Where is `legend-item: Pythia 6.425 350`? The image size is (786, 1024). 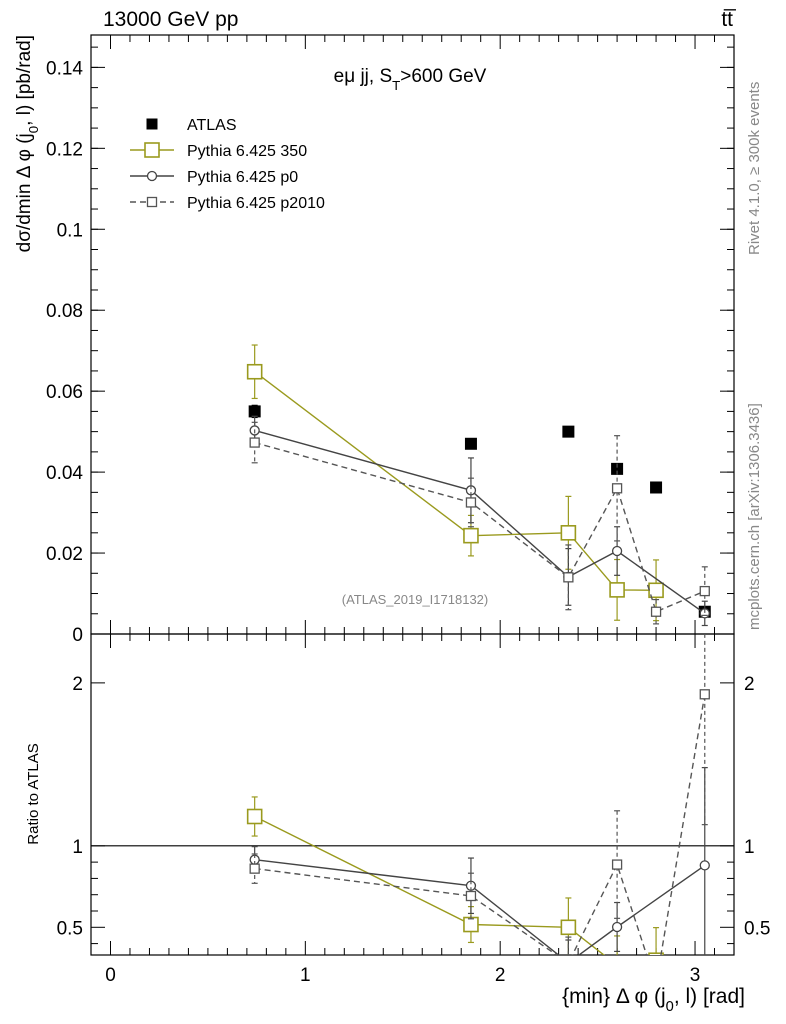
legend-item: Pythia 6.425 350 is located at coordinates (218, 151).